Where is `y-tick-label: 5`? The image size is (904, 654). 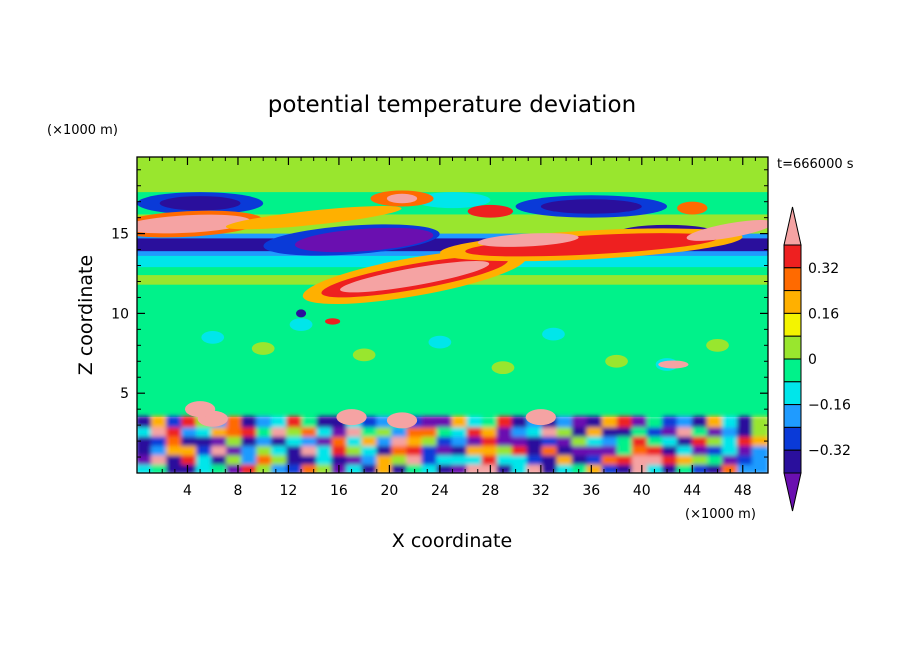
y-tick-label: 5 is located at coordinates (124, 394).